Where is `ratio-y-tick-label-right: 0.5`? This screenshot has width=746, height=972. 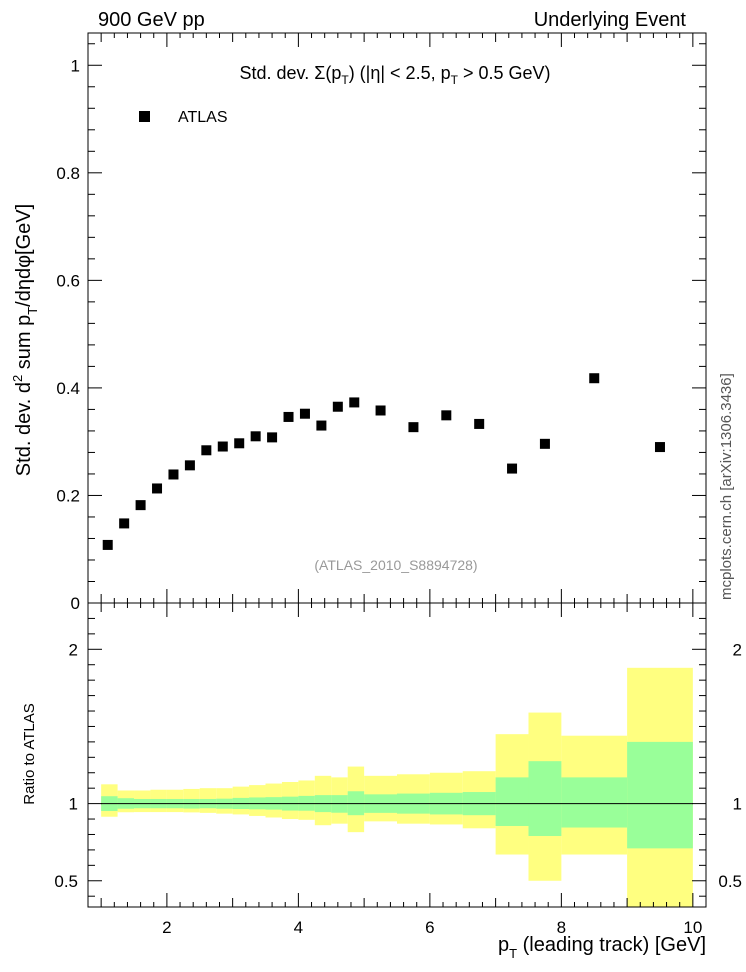
ratio-y-tick-label-right: 0.5 is located at coordinates (730, 881).